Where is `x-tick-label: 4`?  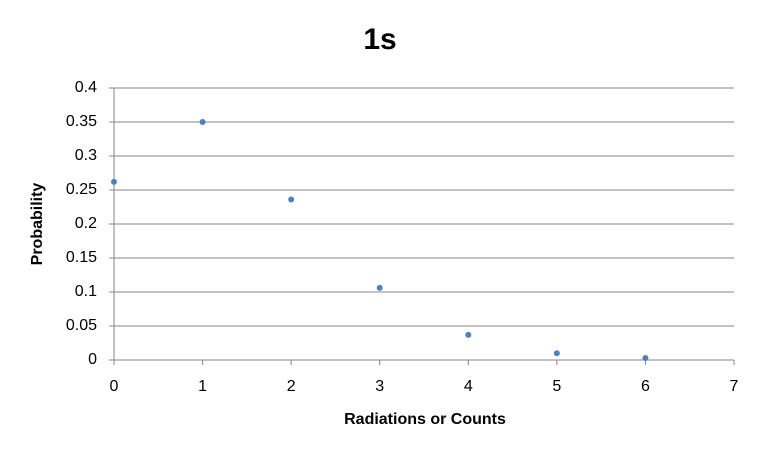
x-tick-label: 4 is located at coordinates (468, 386).